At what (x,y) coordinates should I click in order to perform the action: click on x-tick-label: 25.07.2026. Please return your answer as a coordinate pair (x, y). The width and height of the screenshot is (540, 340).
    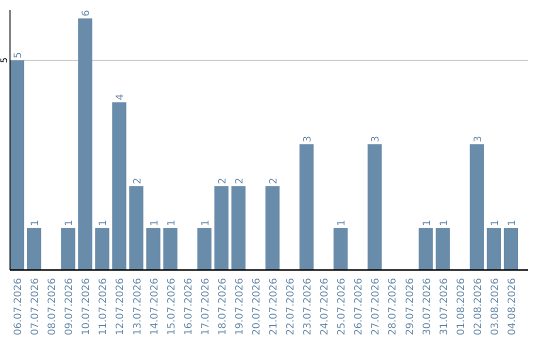
    Looking at the image, I should click on (342, 307).